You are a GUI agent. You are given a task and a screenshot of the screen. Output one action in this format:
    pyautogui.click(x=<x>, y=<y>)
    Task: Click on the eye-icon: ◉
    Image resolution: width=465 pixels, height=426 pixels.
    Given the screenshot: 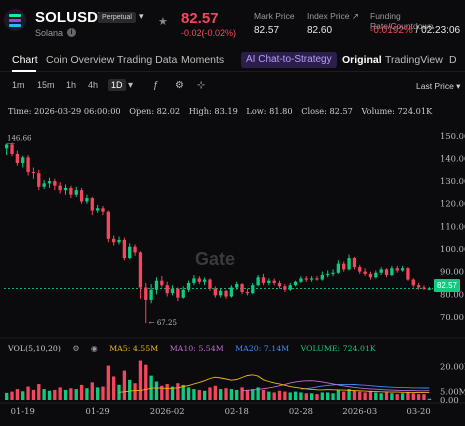 What is the action you would take?
    pyautogui.click(x=94, y=348)
    